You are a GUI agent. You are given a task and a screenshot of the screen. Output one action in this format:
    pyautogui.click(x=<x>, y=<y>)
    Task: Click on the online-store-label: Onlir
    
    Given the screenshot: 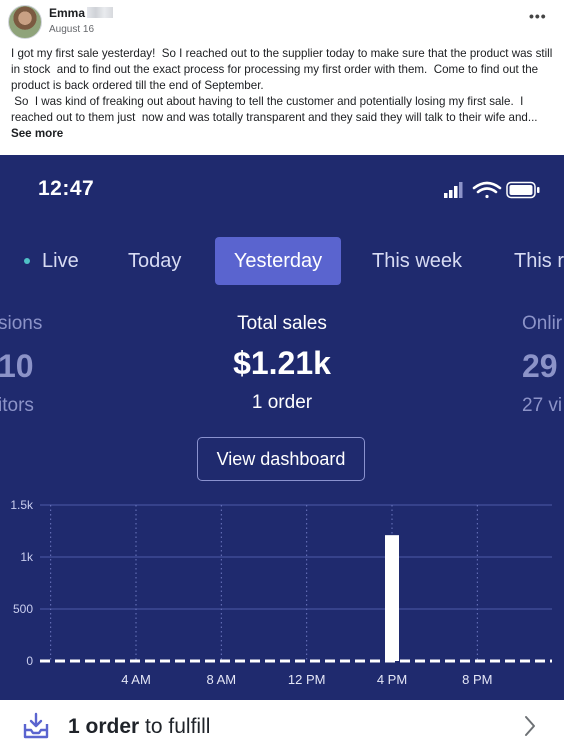 What is the action you would take?
    pyautogui.click(x=542, y=323)
    